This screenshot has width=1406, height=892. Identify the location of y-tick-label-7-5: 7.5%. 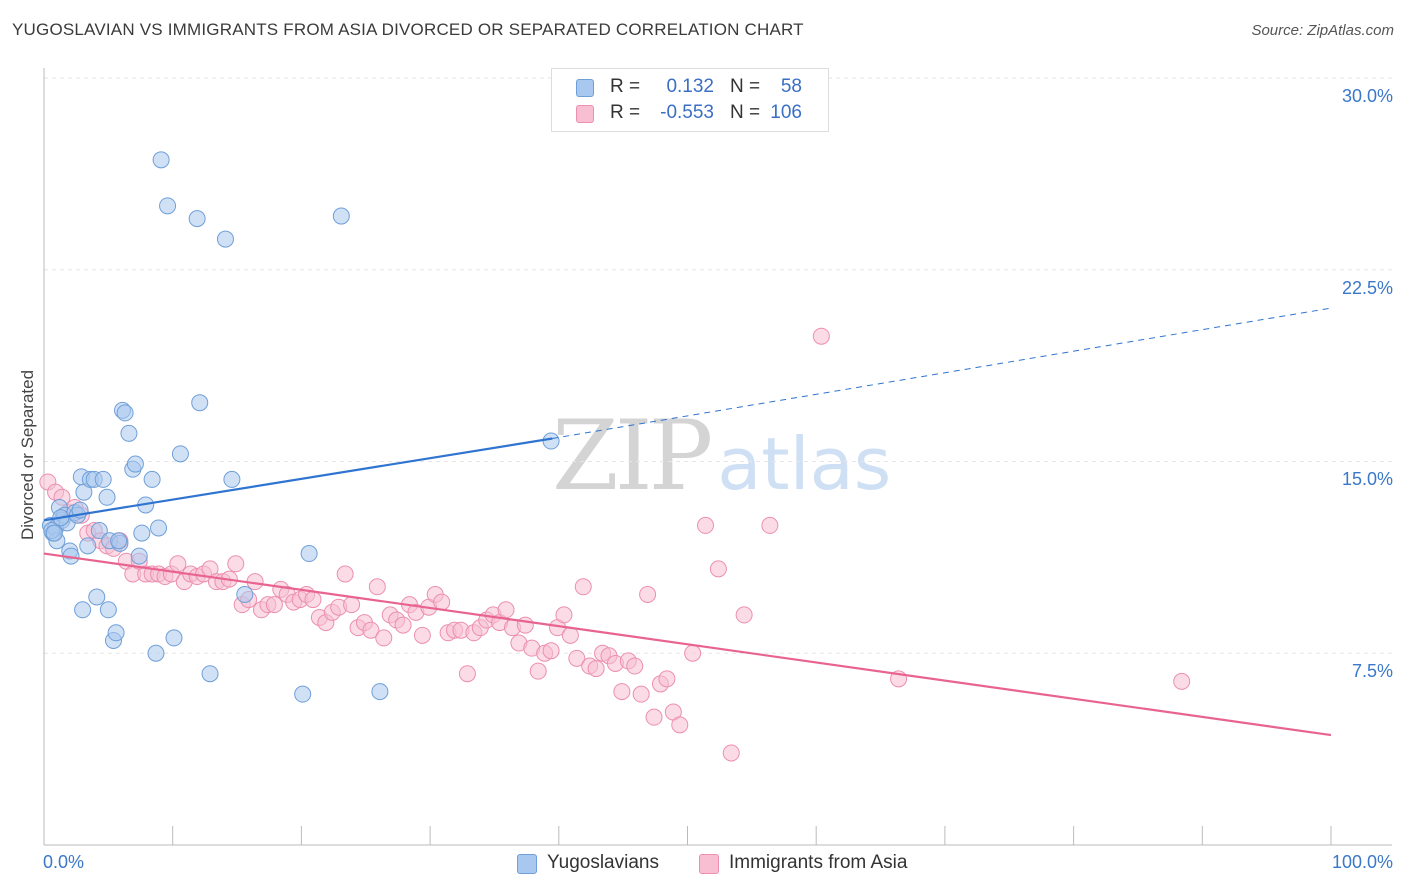
(1372, 671).